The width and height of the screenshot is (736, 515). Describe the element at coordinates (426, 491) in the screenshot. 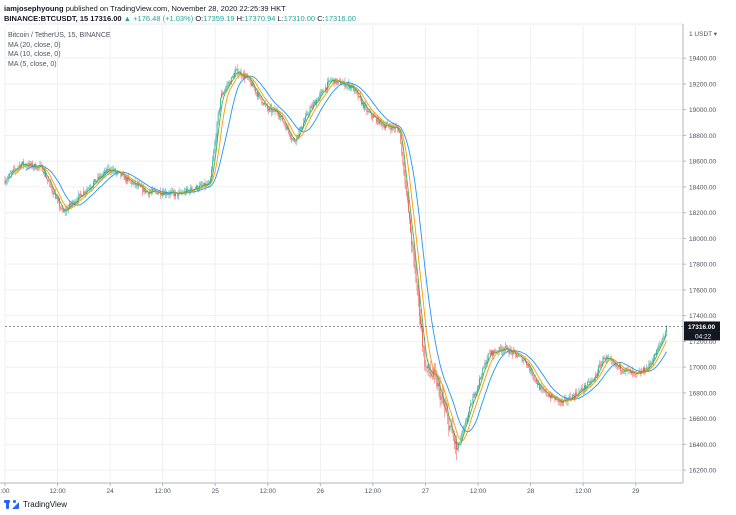

I see `time-tick-label: 27` at that location.